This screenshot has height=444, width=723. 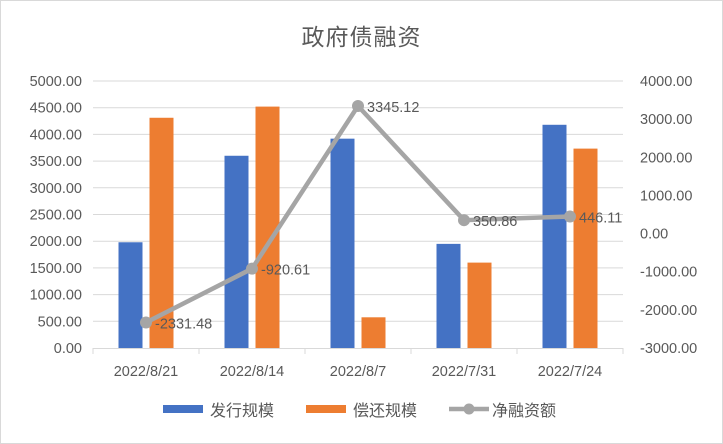 What do you see at coordinates (68, 349) in the screenshot?
I see `left-axis-tick: 0.00` at bounding box center [68, 349].